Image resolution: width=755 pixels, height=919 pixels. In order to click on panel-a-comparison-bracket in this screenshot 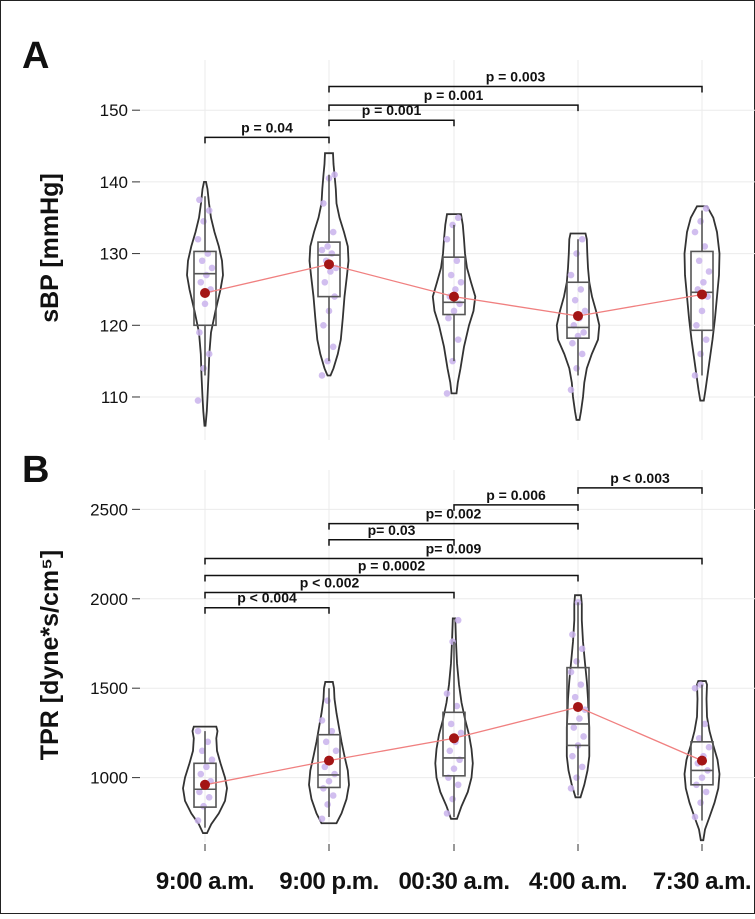, I will do `click(391, 123)`.